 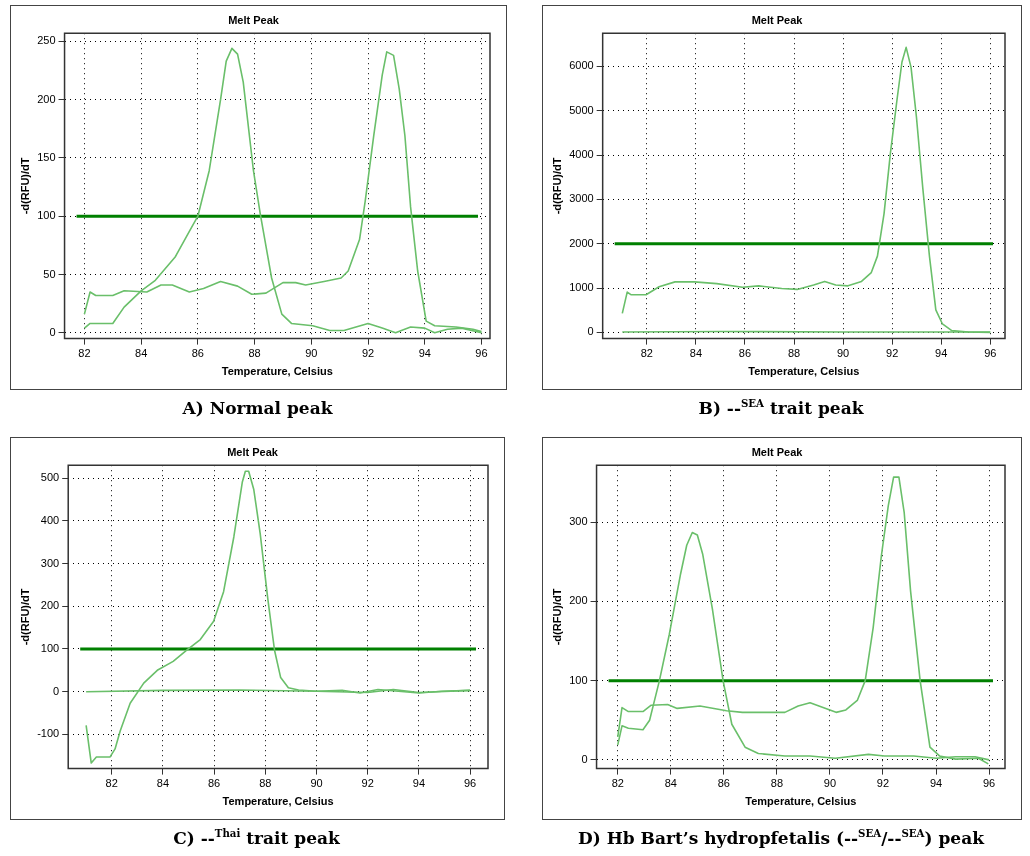 I want to click on y-tick-label: 5000, so click(x=581, y=109).